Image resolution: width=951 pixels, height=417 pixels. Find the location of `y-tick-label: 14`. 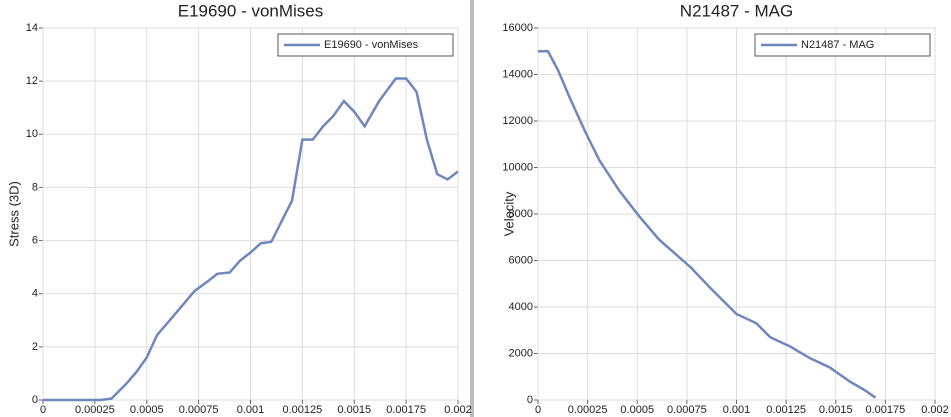

y-tick-label: 14 is located at coordinates (32, 28).